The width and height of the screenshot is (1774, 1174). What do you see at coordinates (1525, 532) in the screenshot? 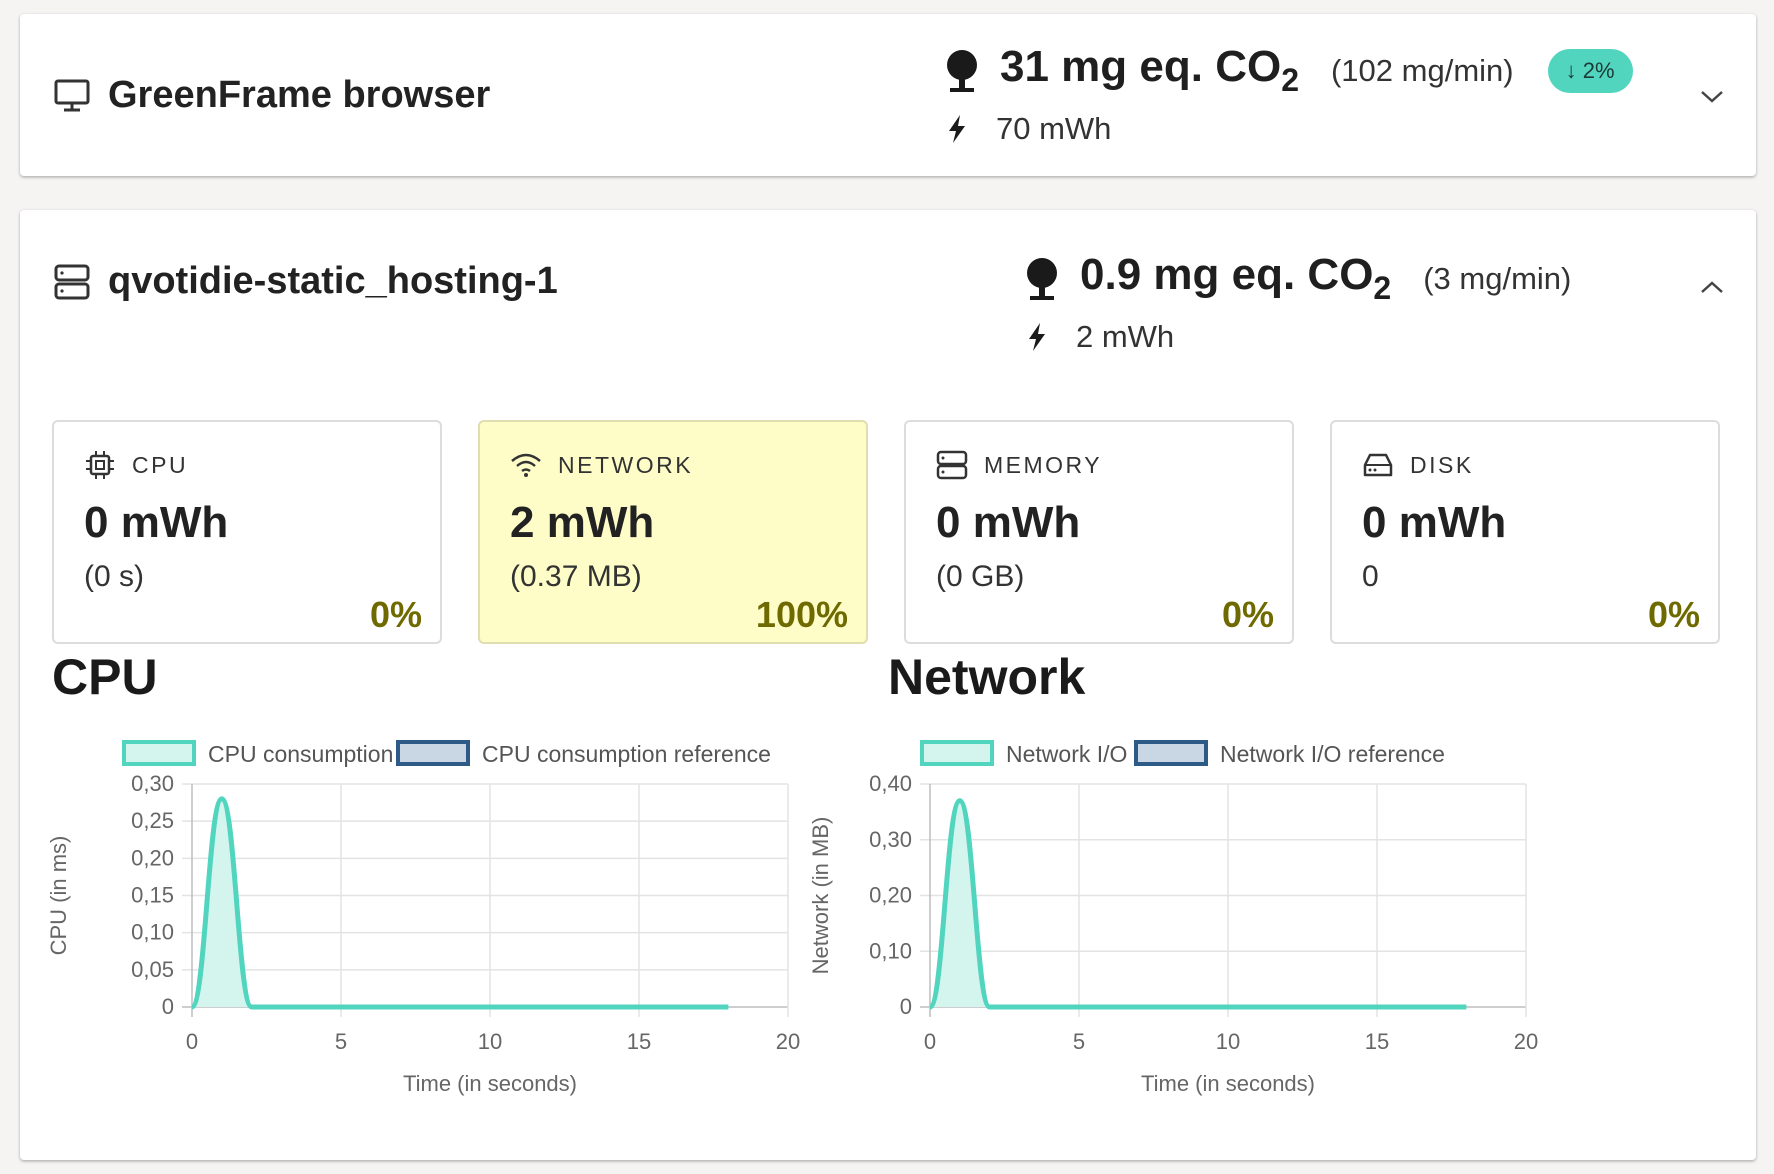
I see `stat-card-disk: DISK 0 mWh 0 0%` at bounding box center [1525, 532].